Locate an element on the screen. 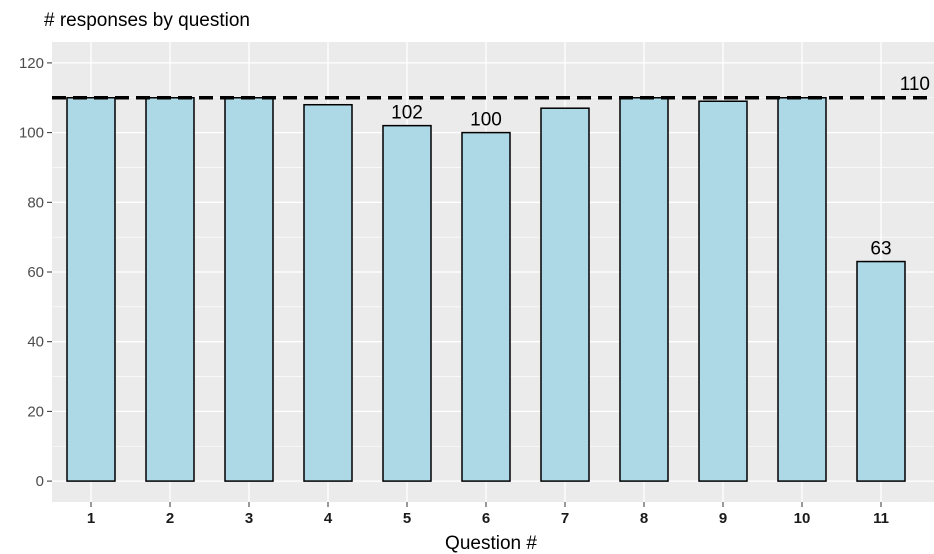  y-tick-label: 0 is located at coordinates (40, 481).